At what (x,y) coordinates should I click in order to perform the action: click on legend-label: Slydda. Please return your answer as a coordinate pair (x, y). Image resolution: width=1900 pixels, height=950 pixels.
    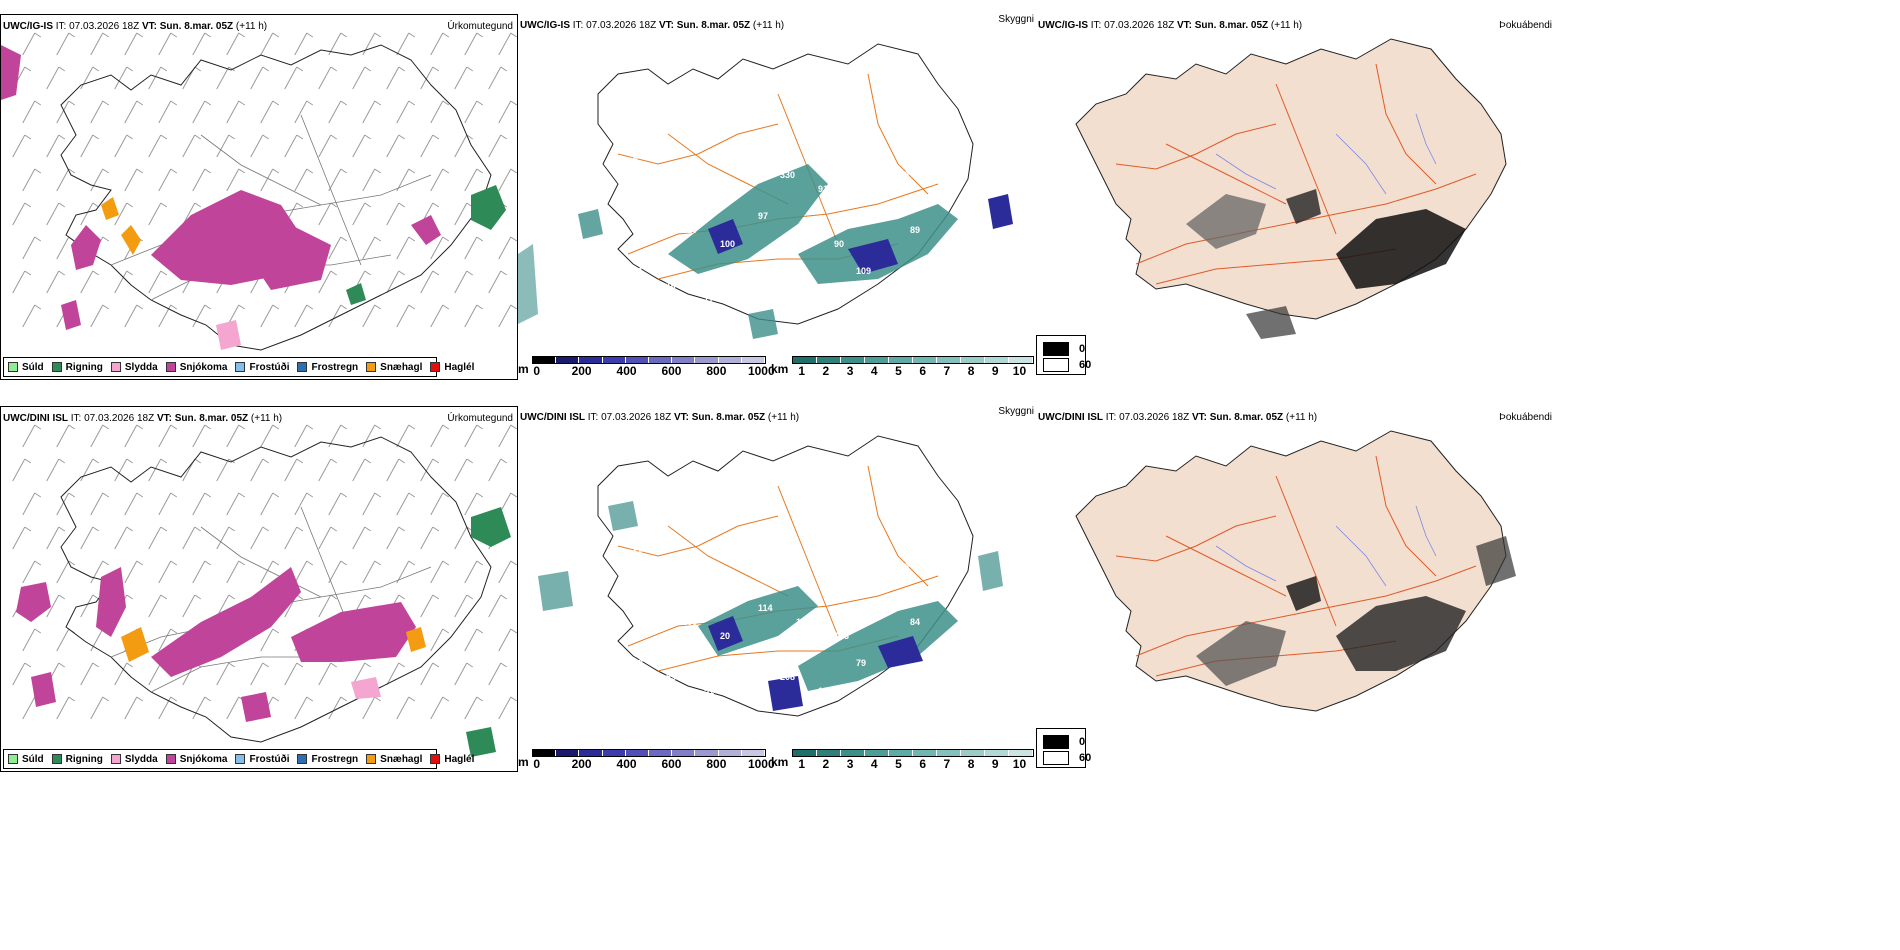
    Looking at the image, I should click on (141, 367).